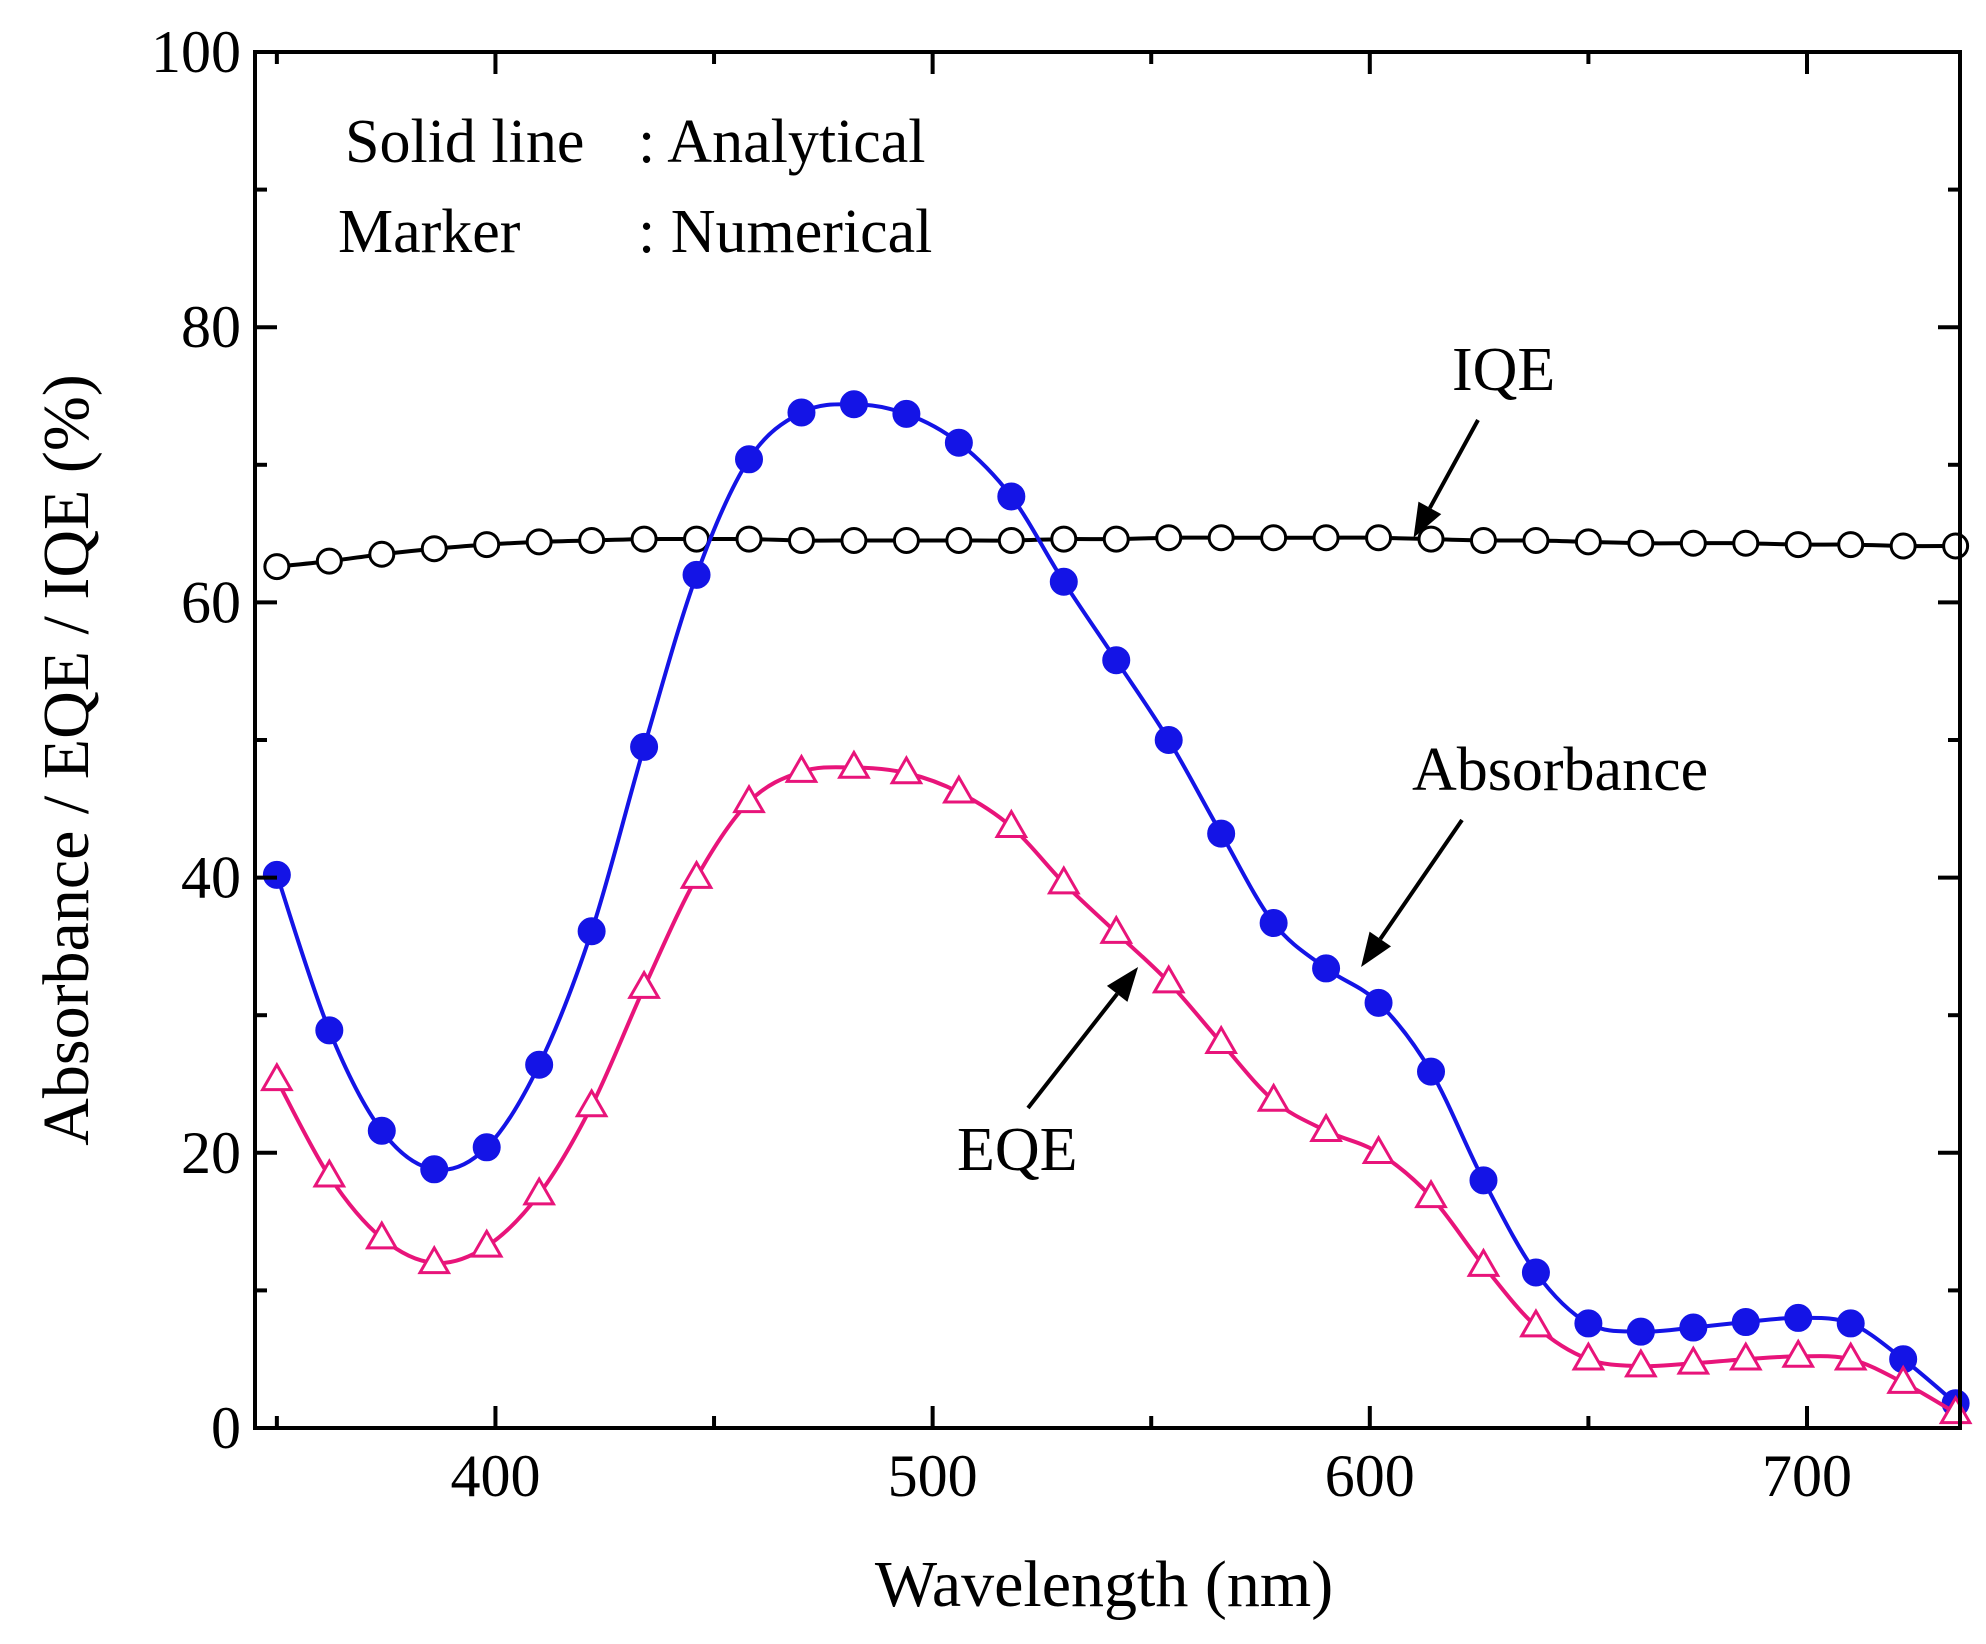  Describe the element at coordinates (1017, 1150) in the screenshot. I see `annotation-eqe-label: EQE` at that location.